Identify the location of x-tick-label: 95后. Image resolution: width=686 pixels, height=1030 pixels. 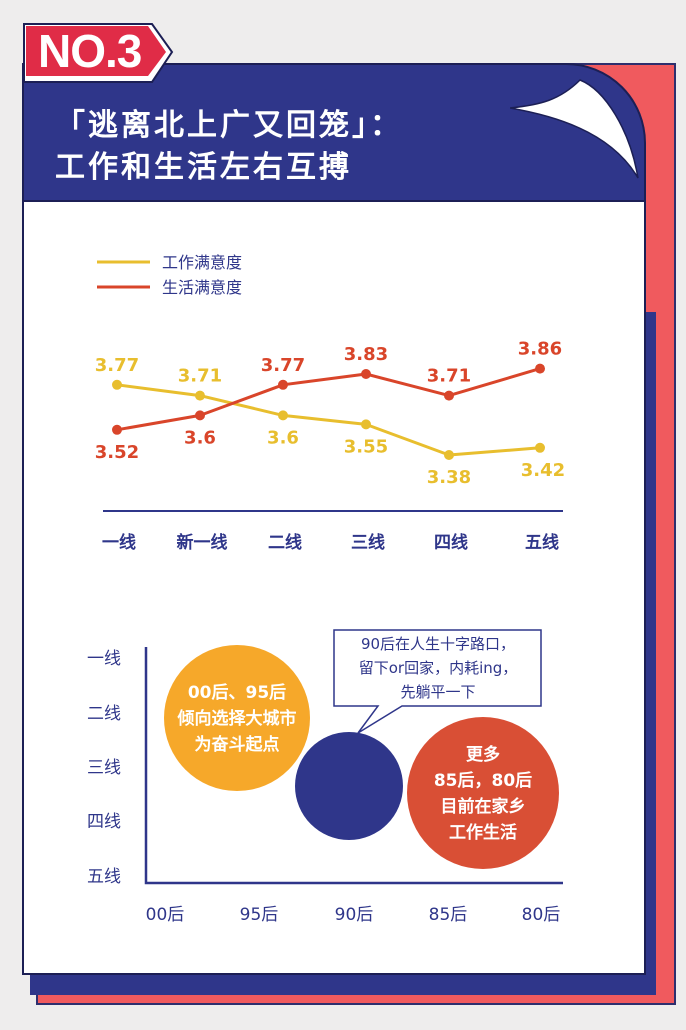
(259, 915).